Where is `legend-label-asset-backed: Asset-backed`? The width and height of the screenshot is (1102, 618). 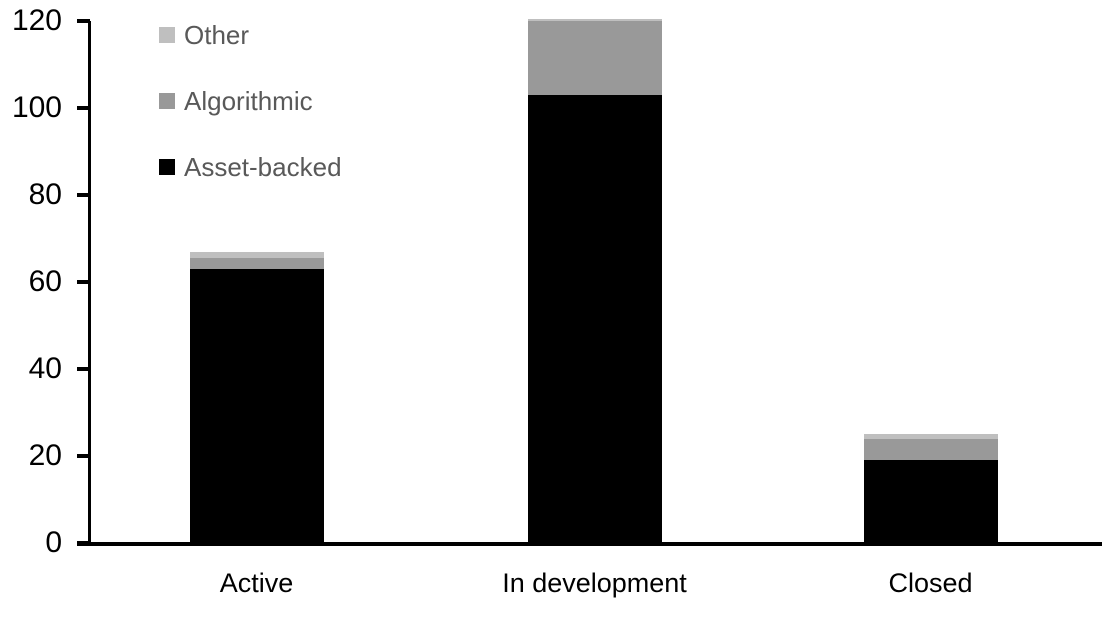 legend-label-asset-backed: Asset-backed is located at coordinates (263, 167).